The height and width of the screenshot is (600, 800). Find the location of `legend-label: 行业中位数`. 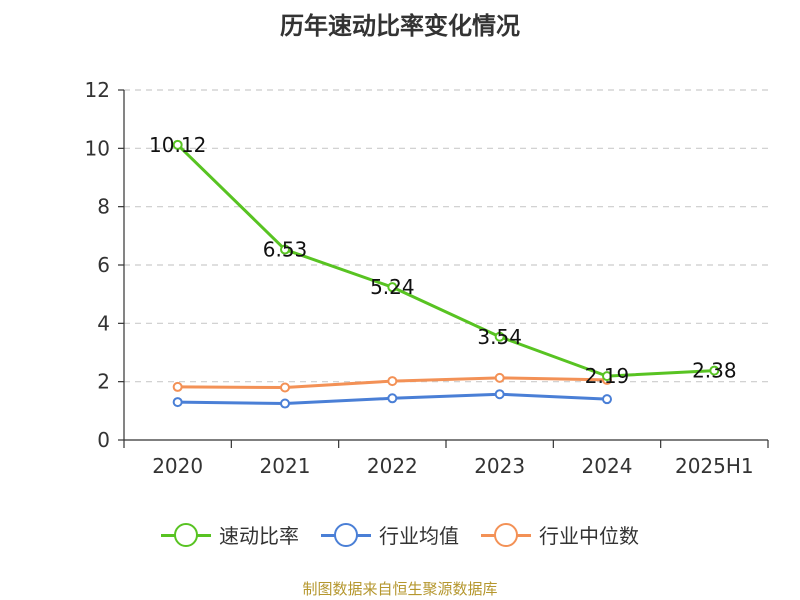

legend-label: 行业中位数 is located at coordinates (589, 536).